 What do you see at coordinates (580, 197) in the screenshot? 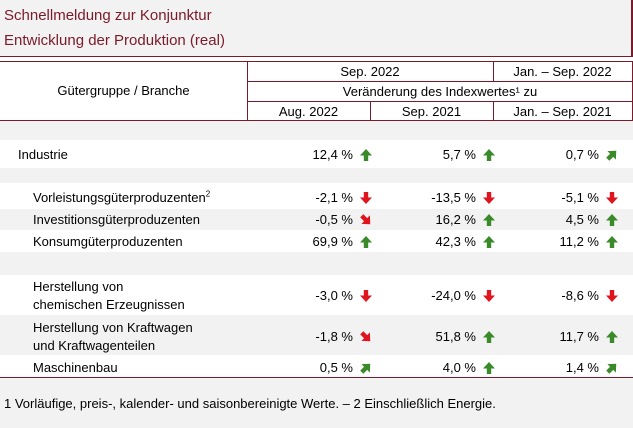
I see `value-jan-sep-2021: -5,1 %` at bounding box center [580, 197].